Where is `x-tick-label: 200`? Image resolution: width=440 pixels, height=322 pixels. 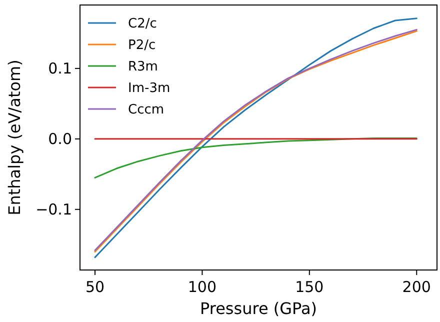 x-tick-label: 200 is located at coordinates (416, 287).